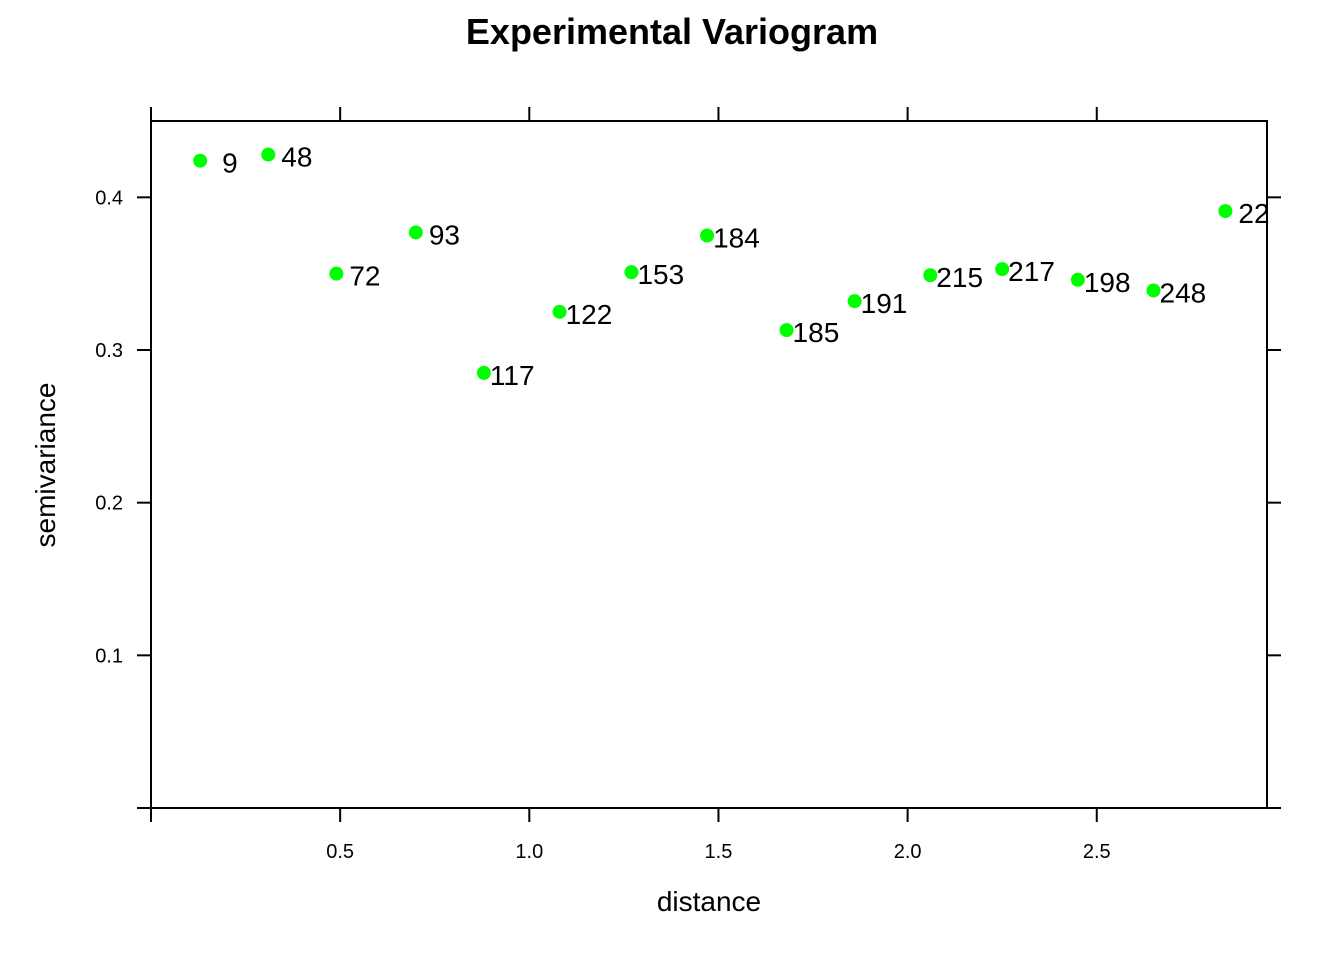 The height and width of the screenshot is (960, 1344). Describe the element at coordinates (709, 901) in the screenshot. I see `x-axis-label: distance` at that location.